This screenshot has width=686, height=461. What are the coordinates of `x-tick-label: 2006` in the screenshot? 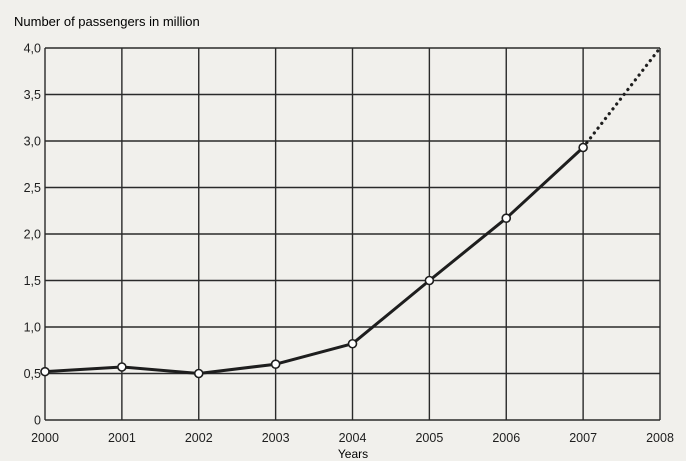 It's located at (506, 438).